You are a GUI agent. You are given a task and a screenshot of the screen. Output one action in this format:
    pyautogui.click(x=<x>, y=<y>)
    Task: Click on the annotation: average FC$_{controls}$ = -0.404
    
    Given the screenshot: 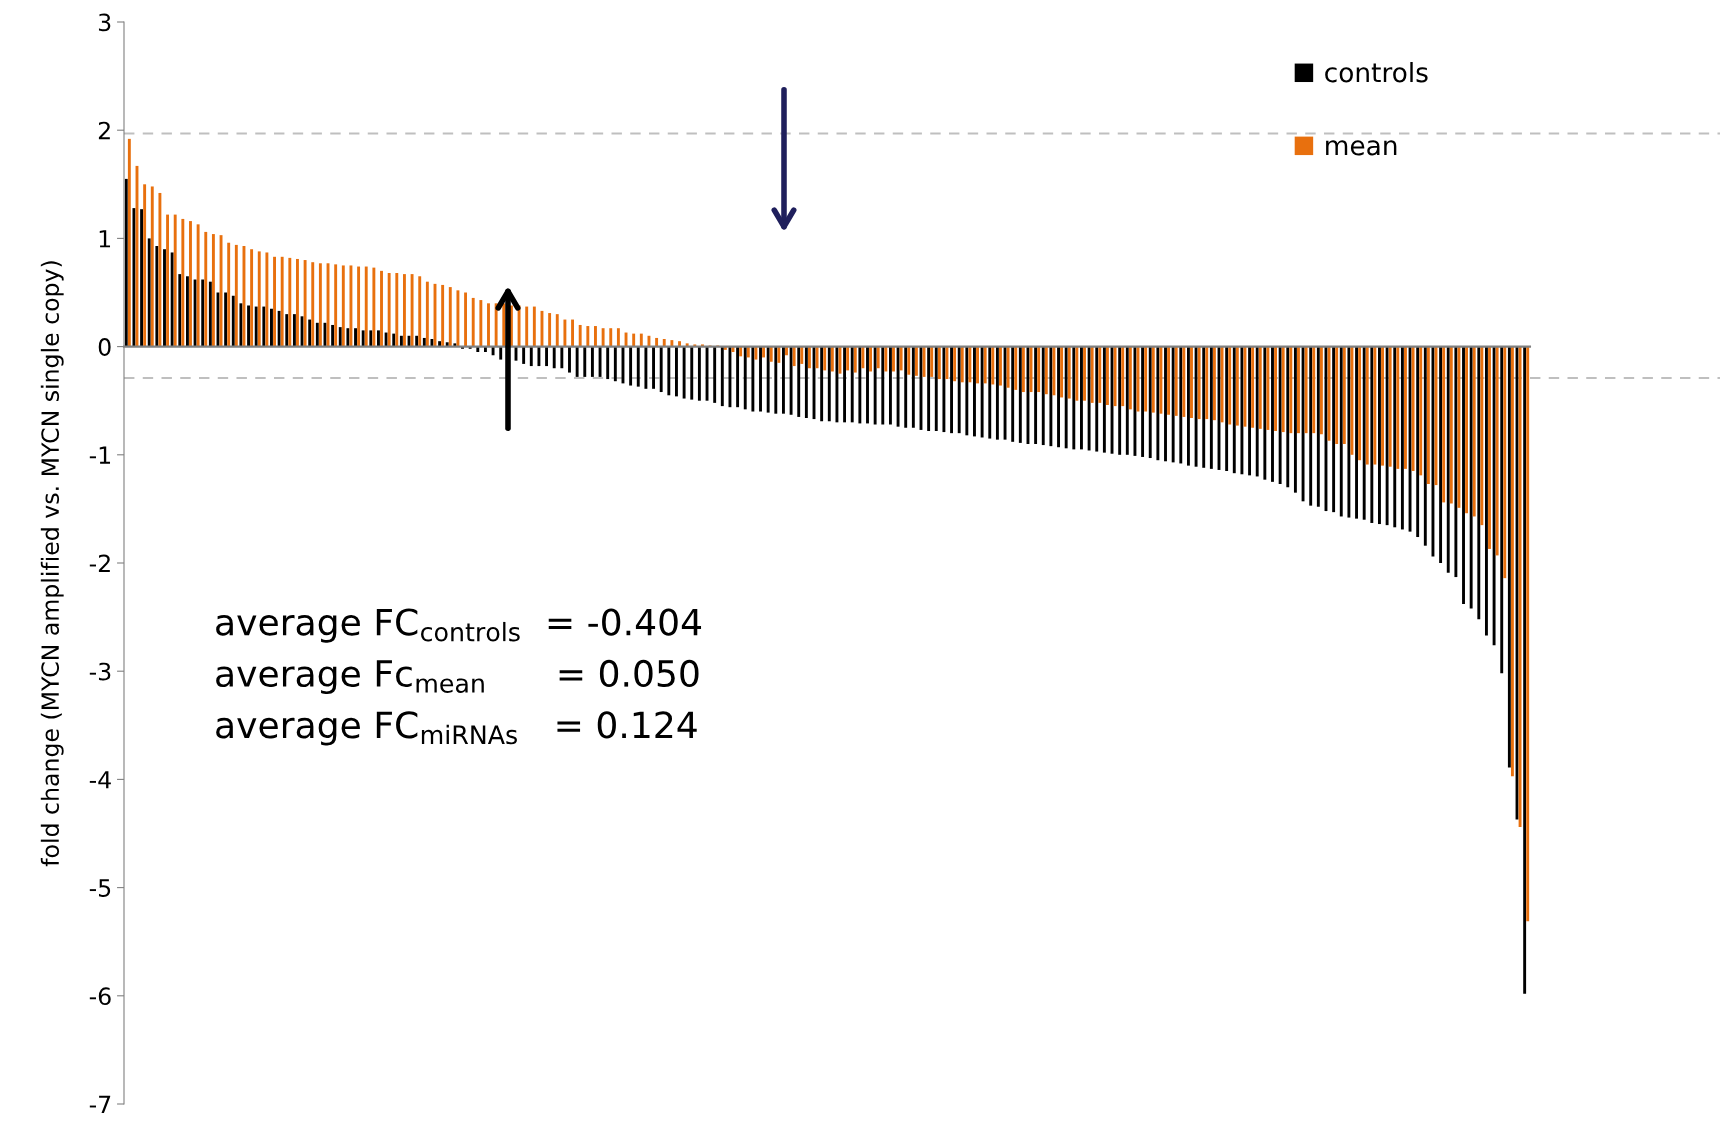 What is the action you would take?
    pyautogui.click(x=459, y=625)
    